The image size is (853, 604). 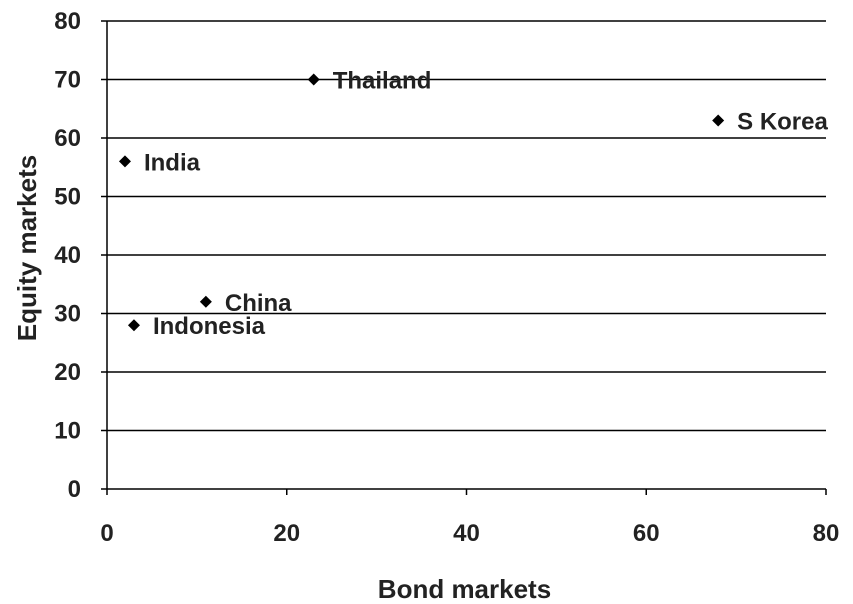 What do you see at coordinates (67, 197) in the screenshot?
I see `y-tick-label: 50` at bounding box center [67, 197].